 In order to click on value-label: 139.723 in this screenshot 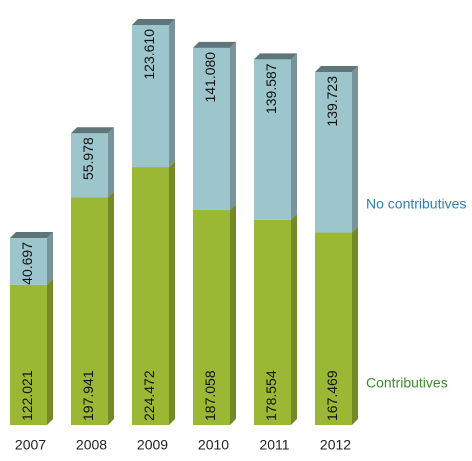, I will do `click(332, 101)`.